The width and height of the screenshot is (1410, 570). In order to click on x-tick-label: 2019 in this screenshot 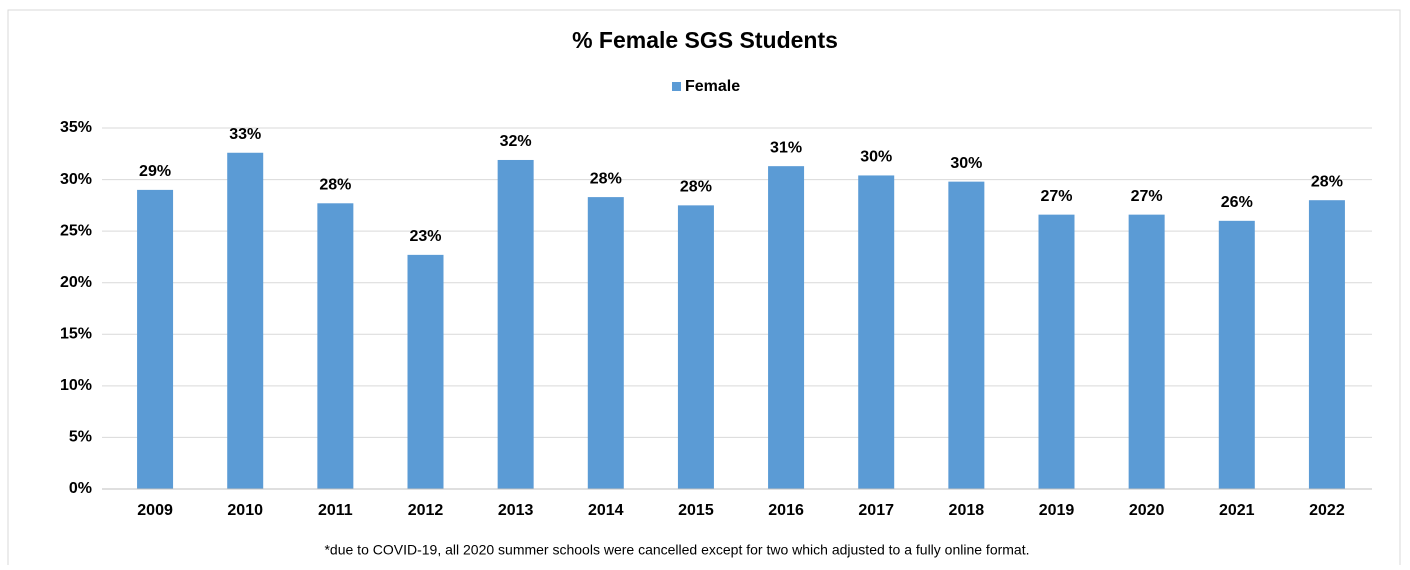, I will do `click(1057, 510)`.